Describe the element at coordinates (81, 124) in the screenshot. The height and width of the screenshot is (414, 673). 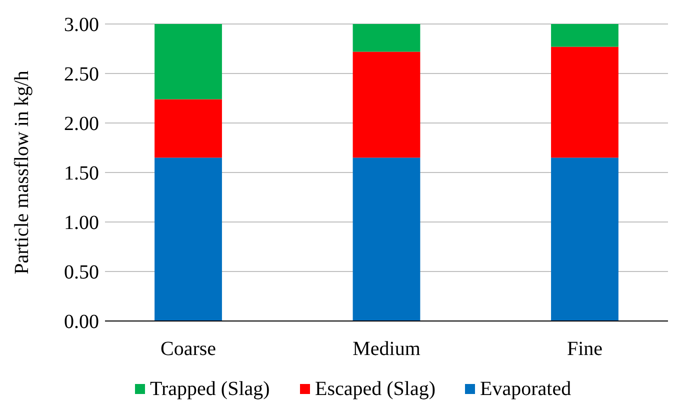
I see `y-tick-label: 2.00` at that location.